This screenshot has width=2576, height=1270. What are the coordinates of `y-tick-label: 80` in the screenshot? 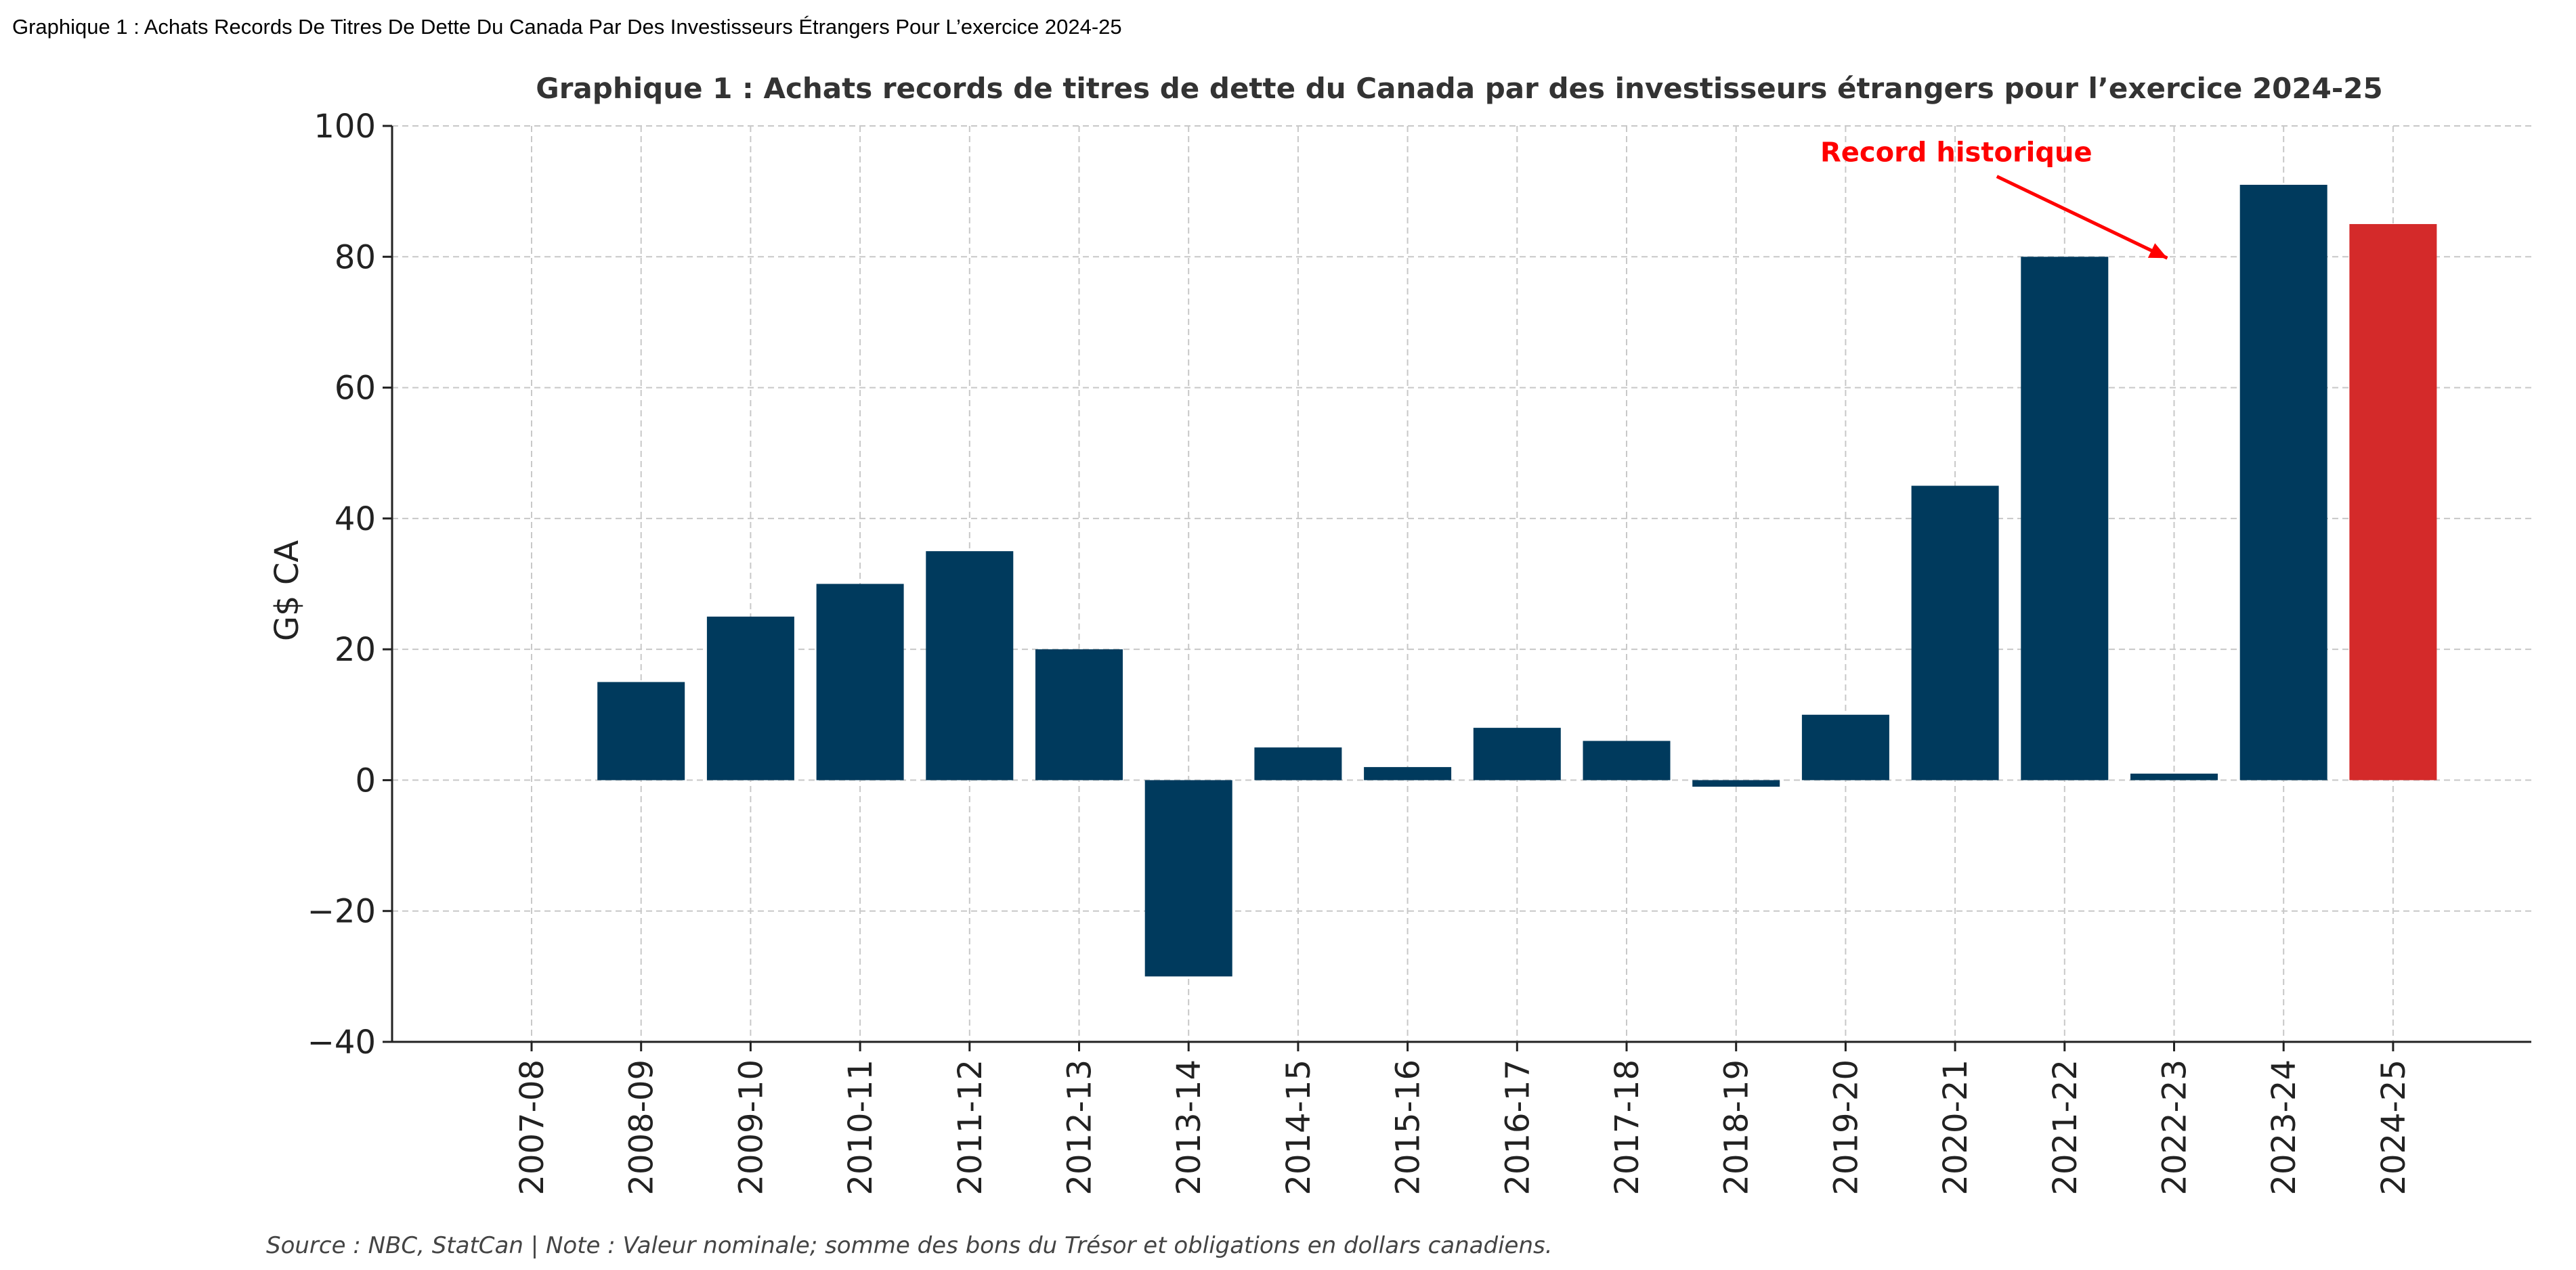 It's located at (355, 257).